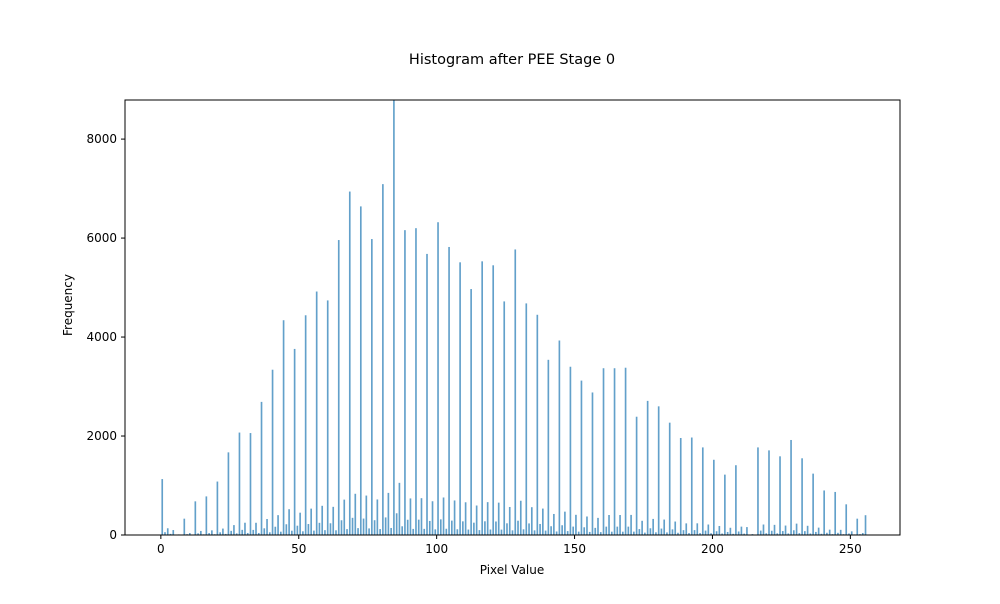  I want to click on y-axis-label: Frequency, so click(68, 305).